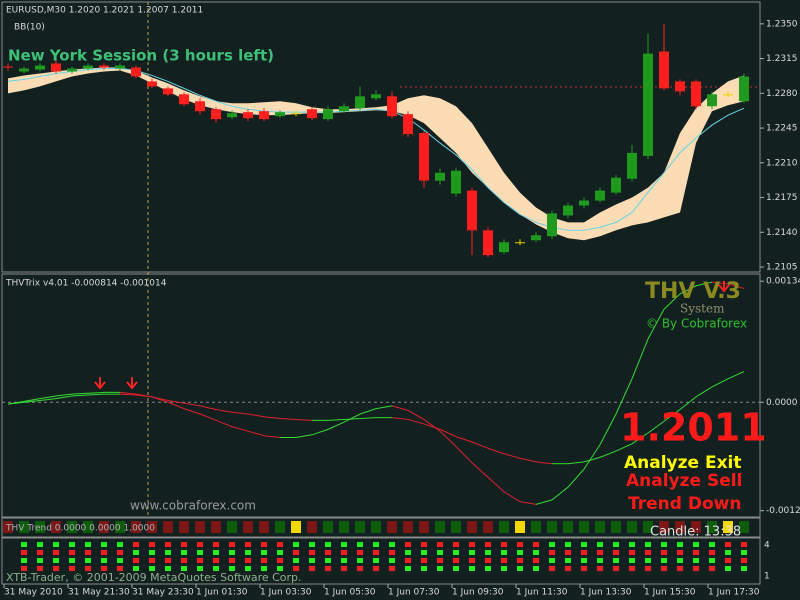 The width and height of the screenshot is (800, 600). Describe the element at coordinates (163, 593) in the screenshot. I see `x-tick-label: 31 May 23:30` at that location.